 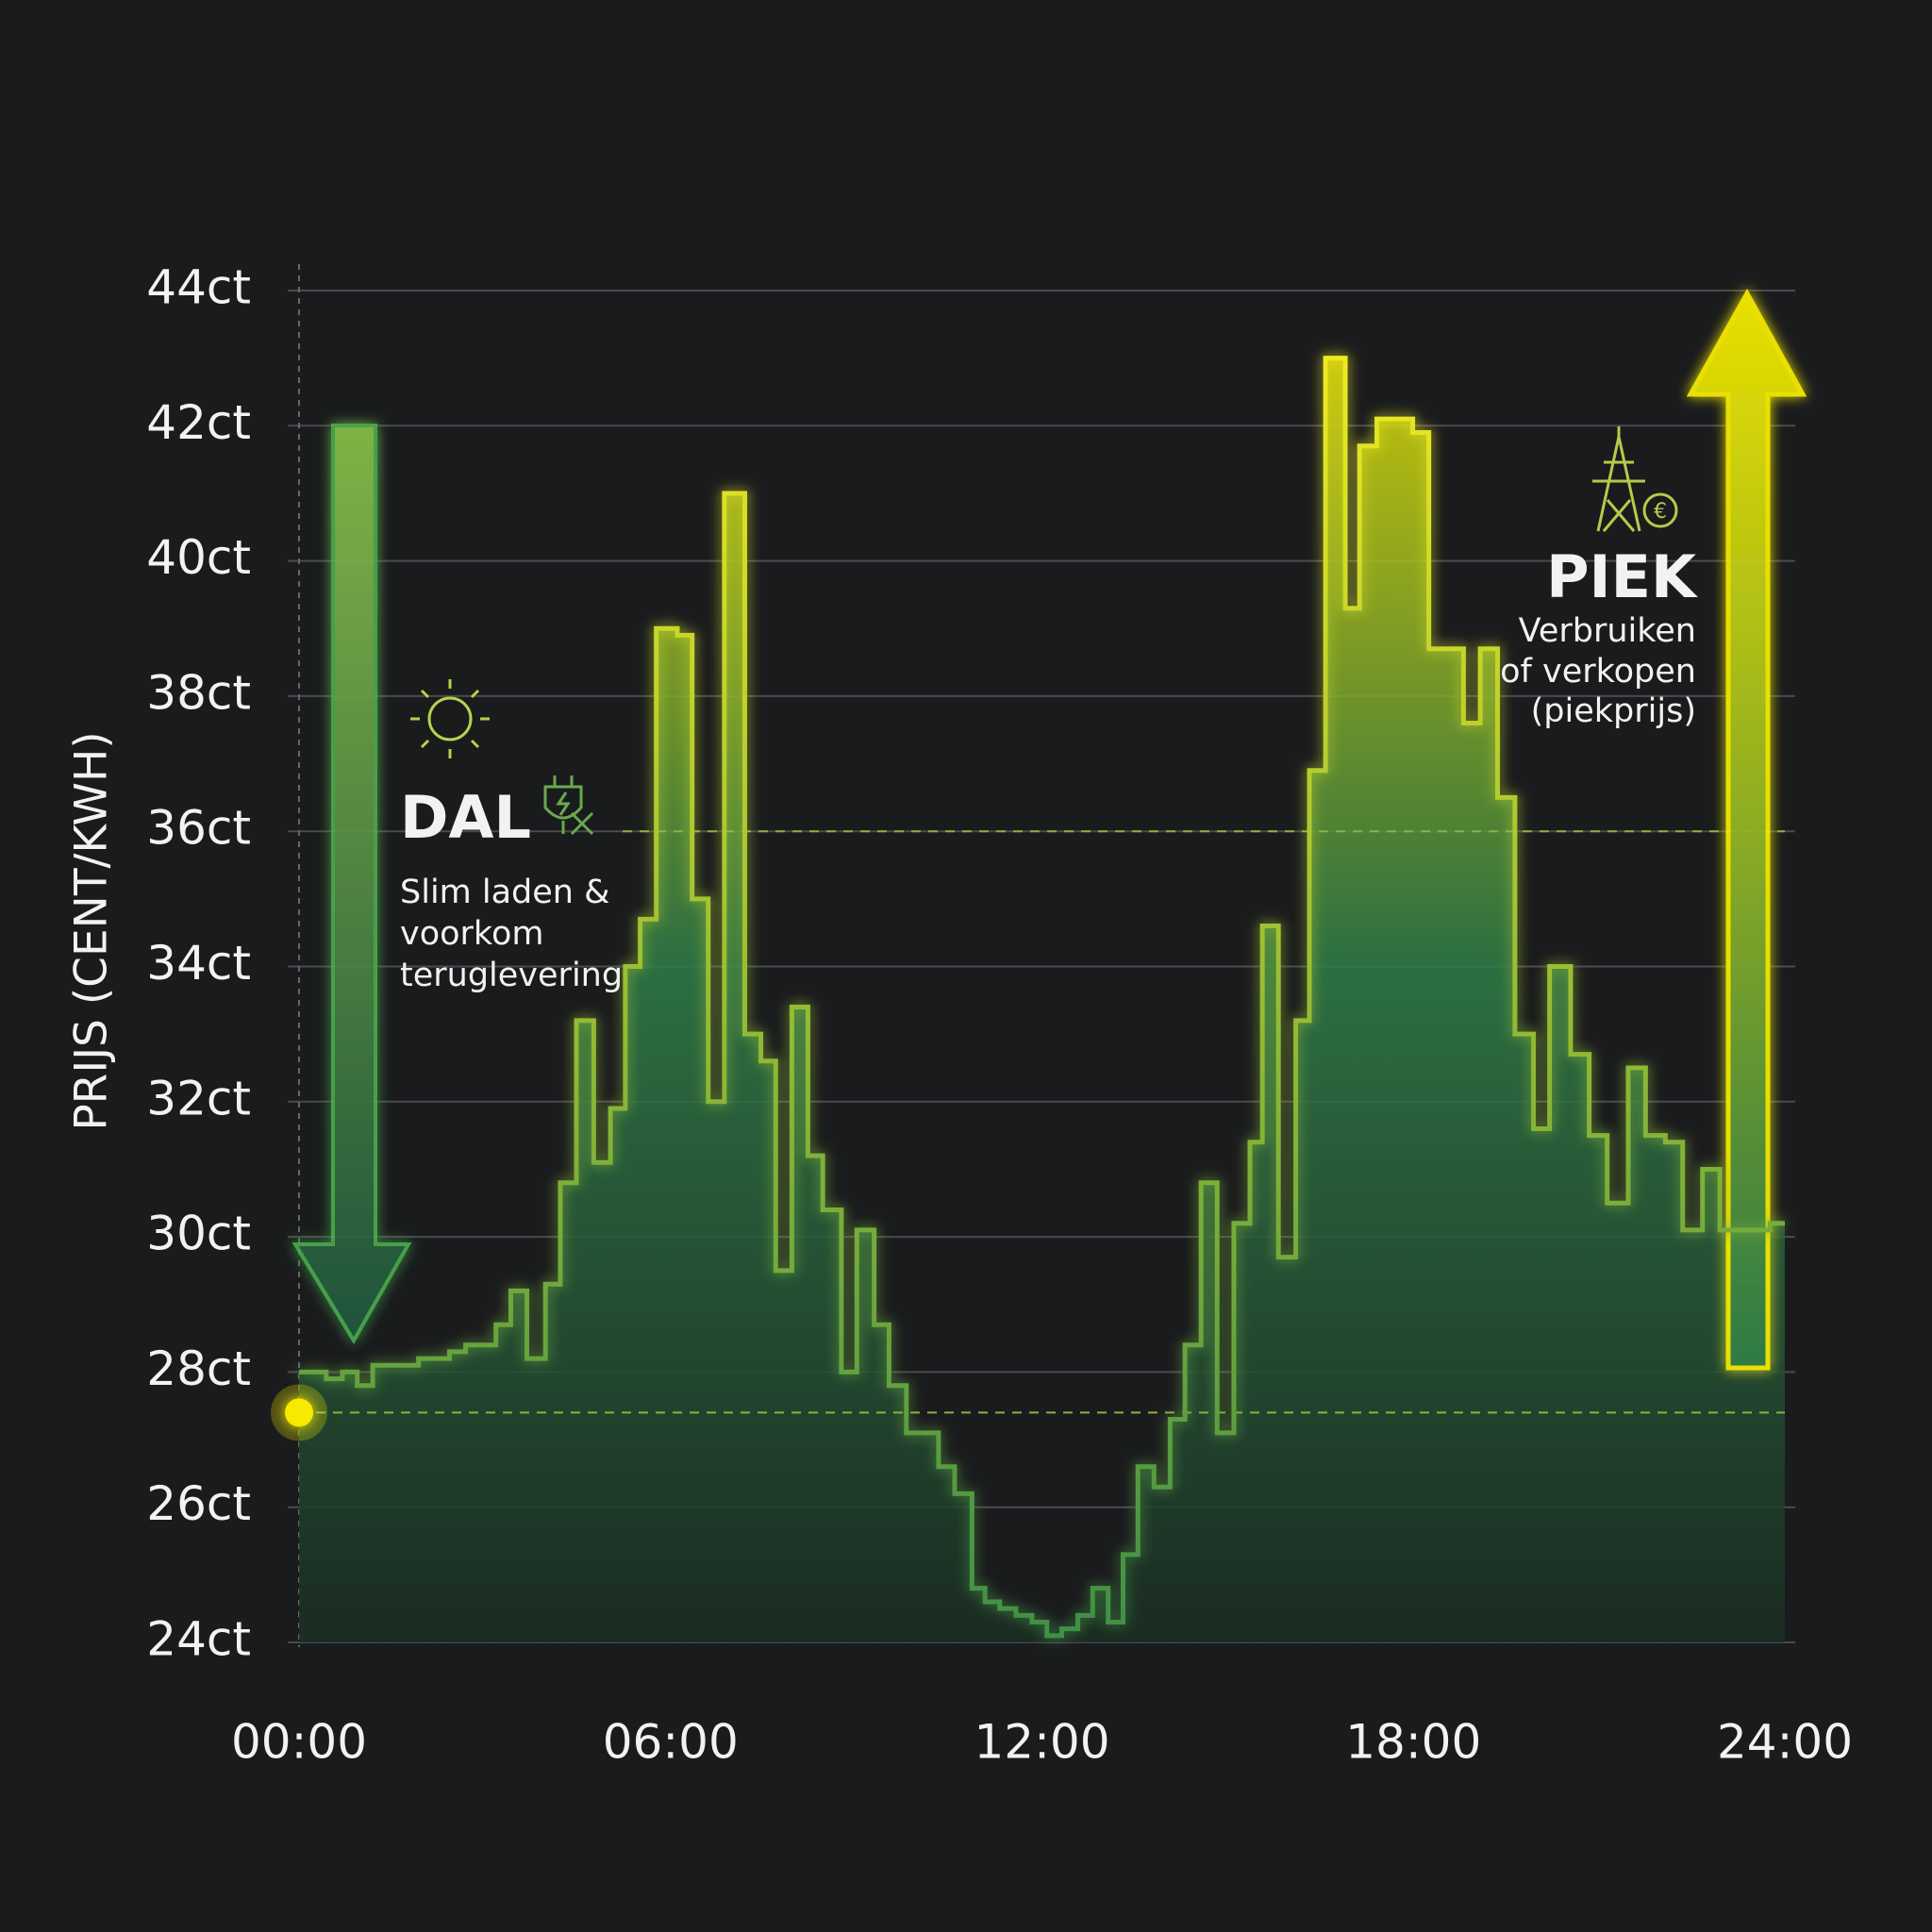 What do you see at coordinates (198, 557) in the screenshot?
I see `y-tick-label: 40ct` at bounding box center [198, 557].